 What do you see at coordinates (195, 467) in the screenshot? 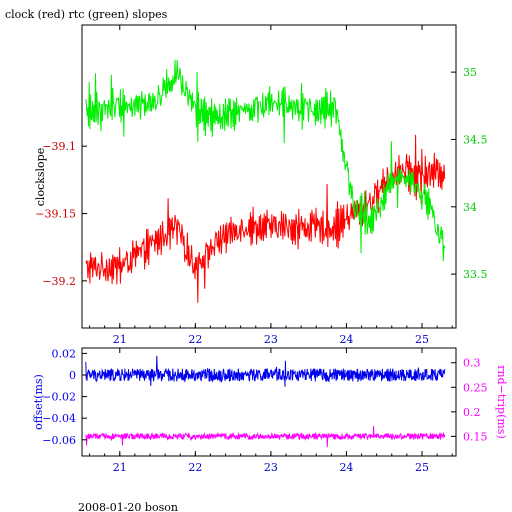
I see `offset-x-tick-label: 22` at bounding box center [195, 467].